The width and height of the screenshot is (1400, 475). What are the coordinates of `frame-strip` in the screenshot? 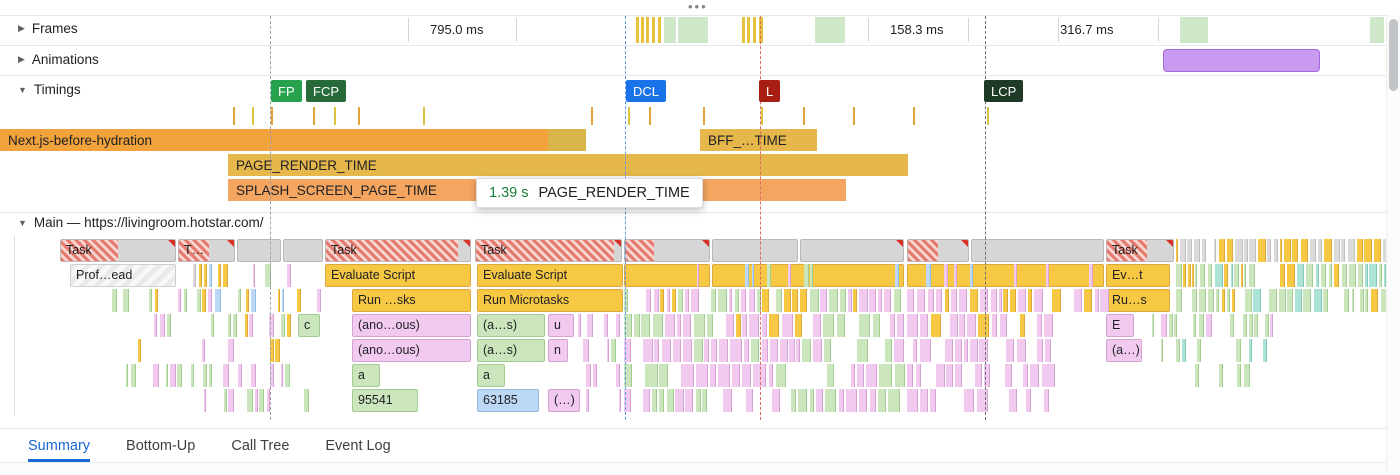 It's located at (670, 30).